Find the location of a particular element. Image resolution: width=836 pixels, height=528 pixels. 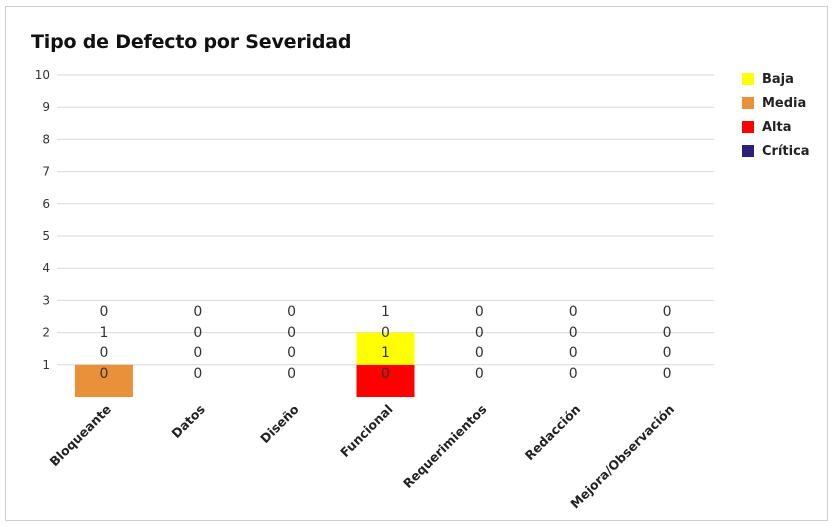

y-tick-label: 4 is located at coordinates (46, 268).